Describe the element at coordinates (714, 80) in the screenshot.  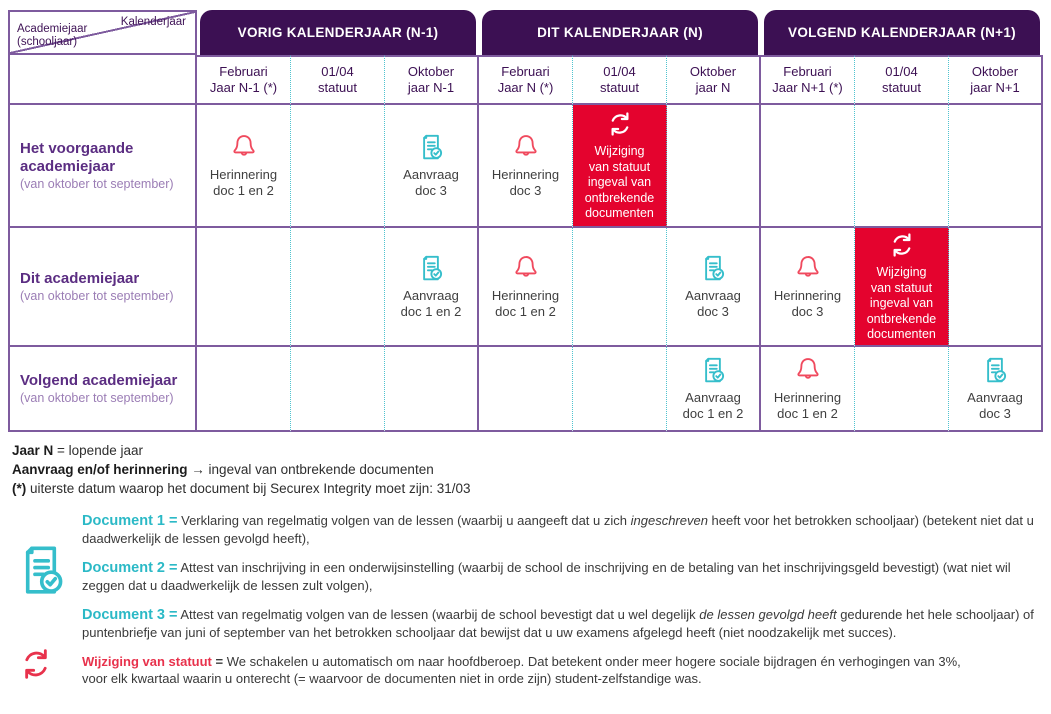
I see `column-header-oktober-n: Oktober jaar N` at that location.